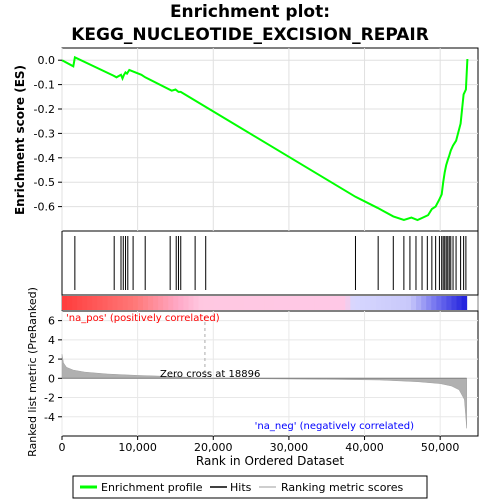  I want to click on x-tick-label: 50,000, so click(440, 447).